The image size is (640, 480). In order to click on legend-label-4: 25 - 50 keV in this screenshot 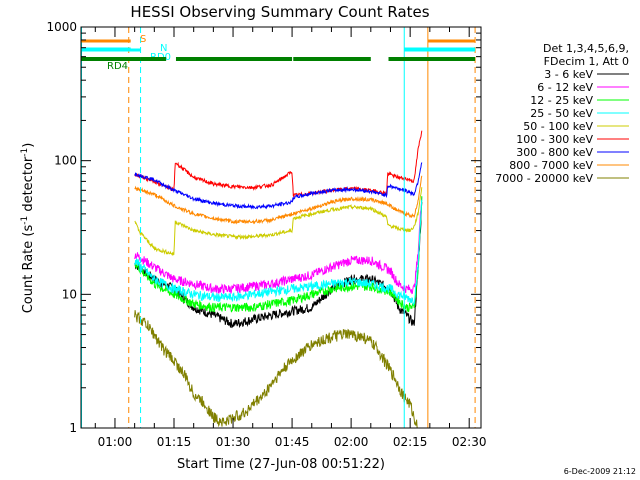, I will do `click(561, 113)`.